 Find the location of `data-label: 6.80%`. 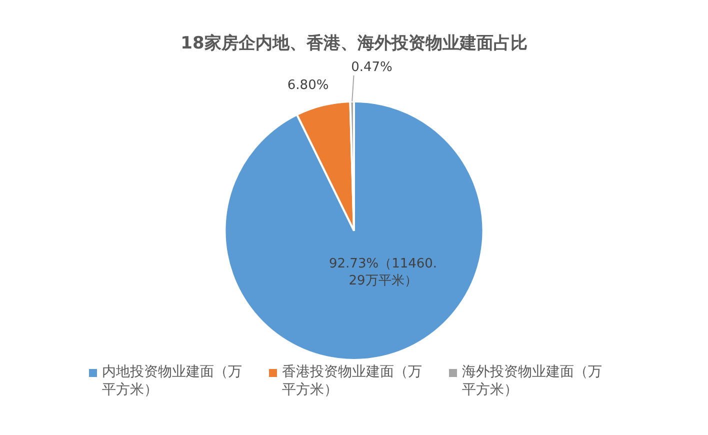

data-label: 6.80% is located at coordinates (308, 86).